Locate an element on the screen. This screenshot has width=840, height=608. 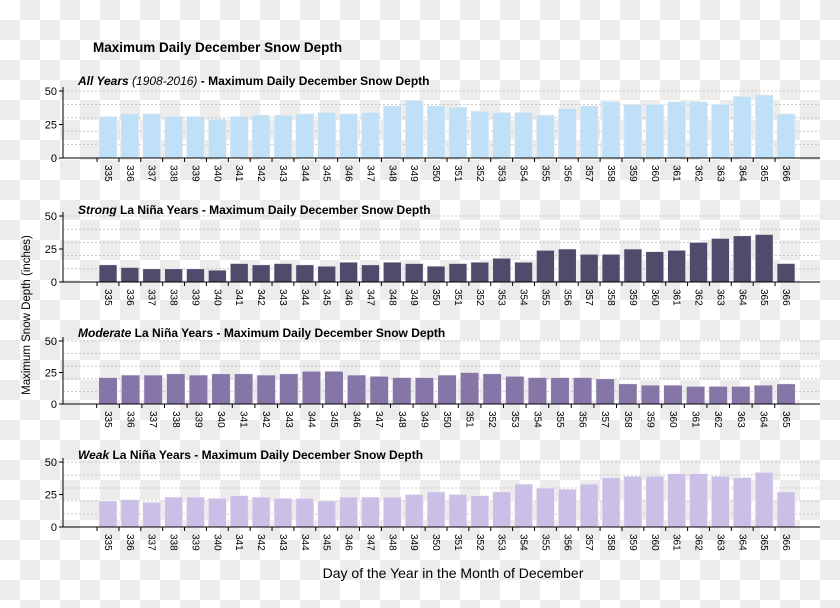
x-tick-label: 345 is located at coordinates (326, 173).